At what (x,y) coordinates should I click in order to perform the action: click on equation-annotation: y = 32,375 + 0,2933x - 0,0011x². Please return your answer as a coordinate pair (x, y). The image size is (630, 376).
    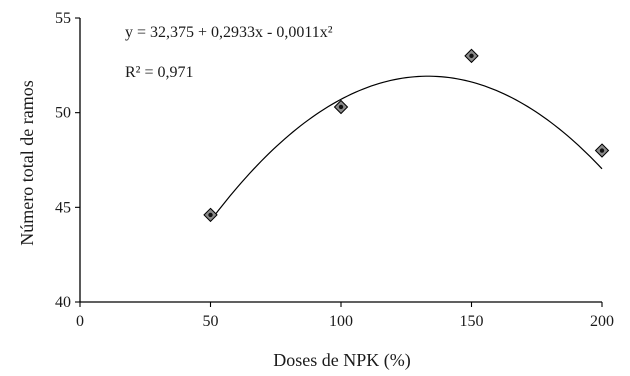
    Looking at the image, I should click on (229, 32).